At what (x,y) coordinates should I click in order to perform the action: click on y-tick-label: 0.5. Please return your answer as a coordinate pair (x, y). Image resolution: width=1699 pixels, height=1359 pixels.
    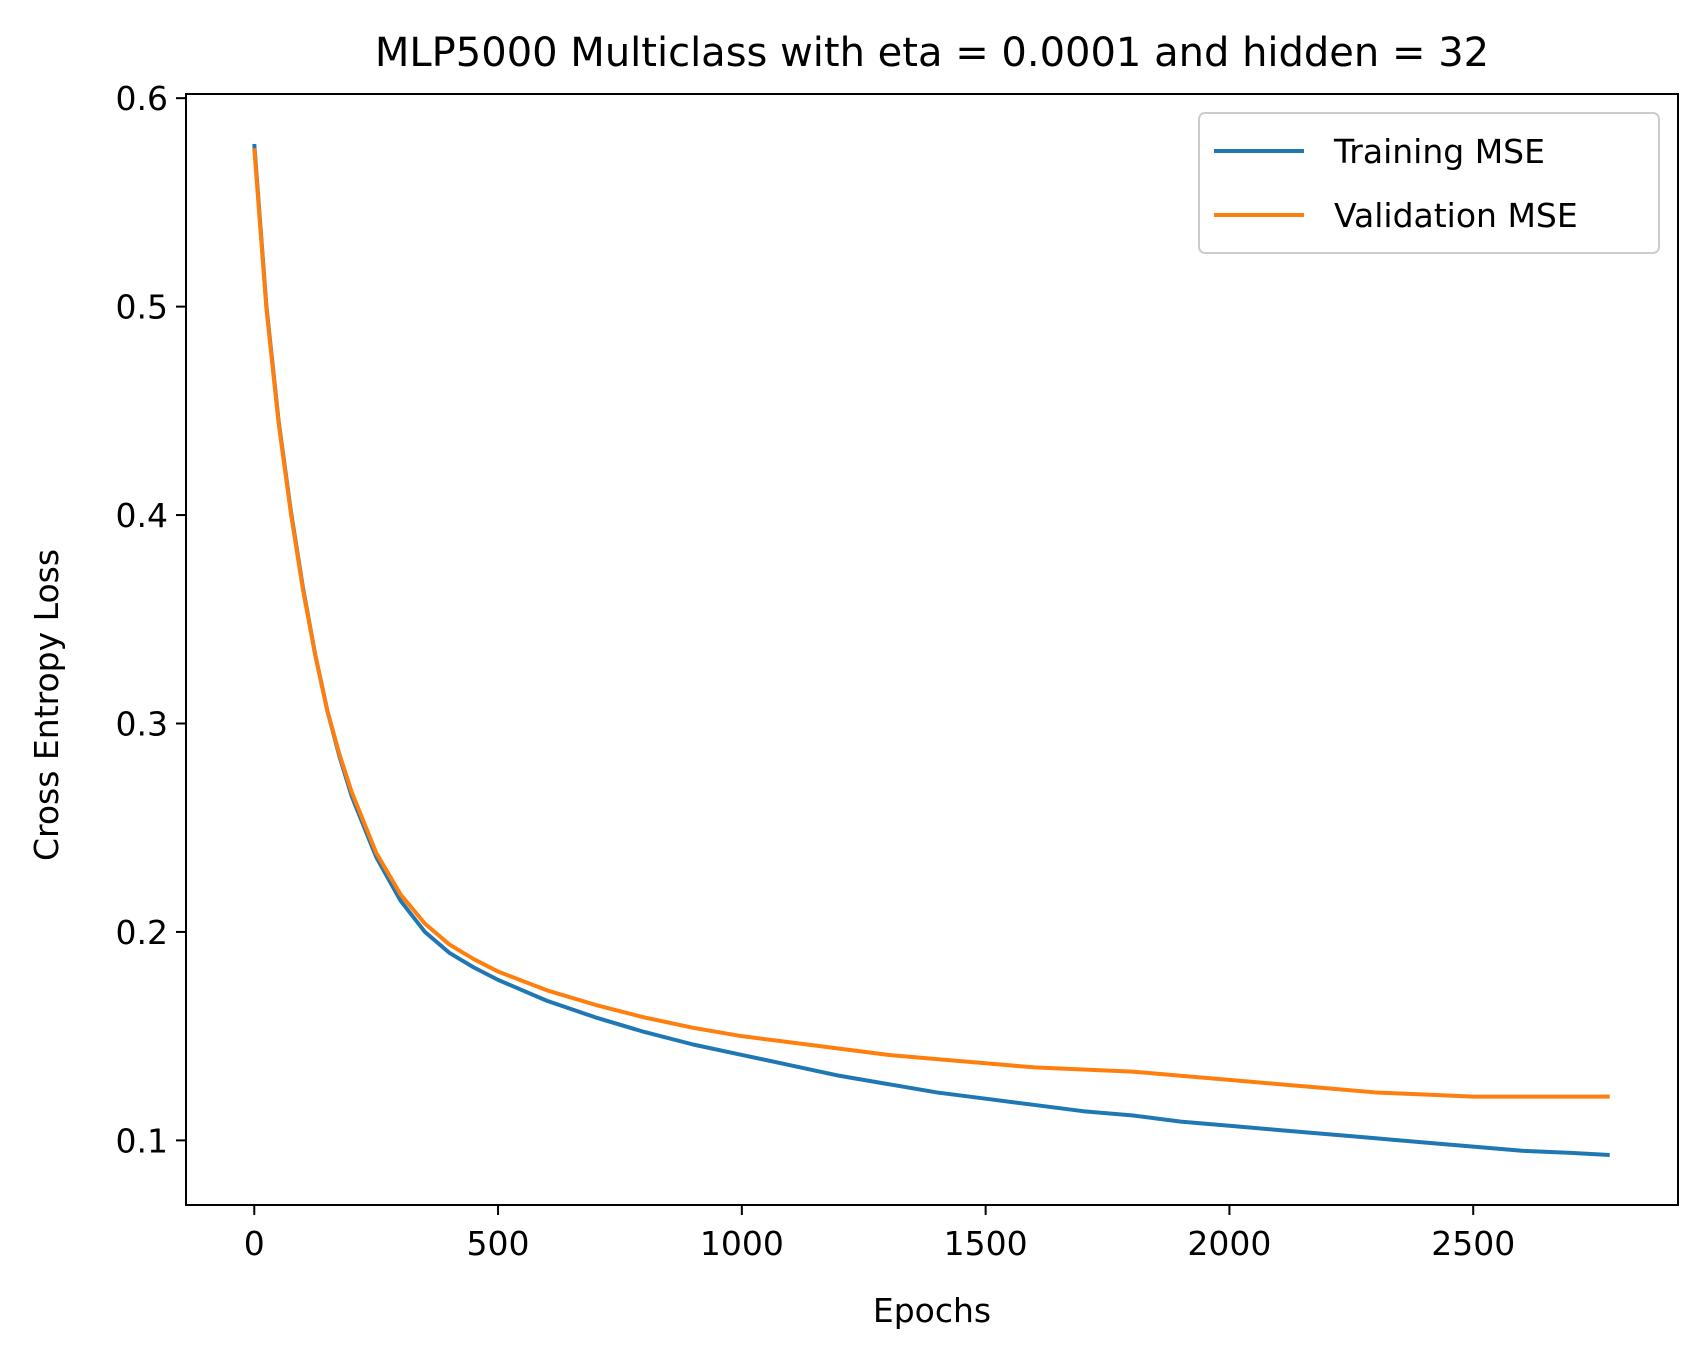
    Looking at the image, I should click on (142, 307).